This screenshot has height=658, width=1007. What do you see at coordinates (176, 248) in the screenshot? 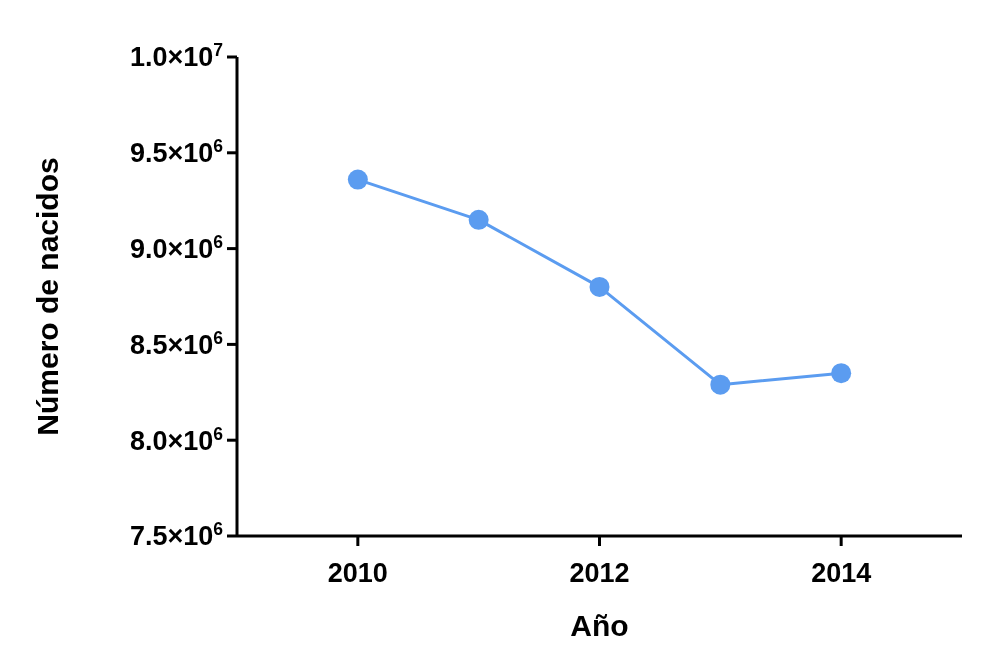
I see `y-tick-label: 9.0×10$^{6}$` at bounding box center [176, 248].